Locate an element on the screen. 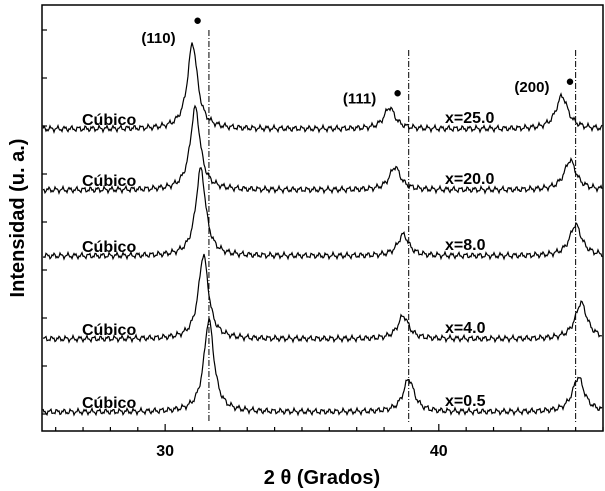 This screenshot has width=605, height=491. composition-label: x=8.0 is located at coordinates (465, 245).